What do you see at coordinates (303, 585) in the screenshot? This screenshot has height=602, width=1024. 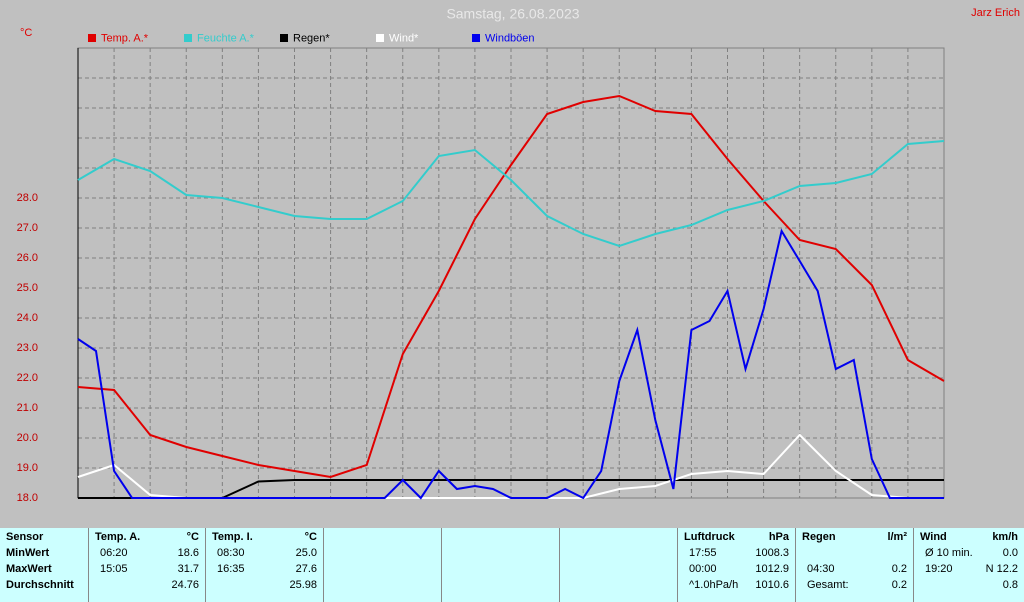 I see `value: 25.98` at bounding box center [303, 585].